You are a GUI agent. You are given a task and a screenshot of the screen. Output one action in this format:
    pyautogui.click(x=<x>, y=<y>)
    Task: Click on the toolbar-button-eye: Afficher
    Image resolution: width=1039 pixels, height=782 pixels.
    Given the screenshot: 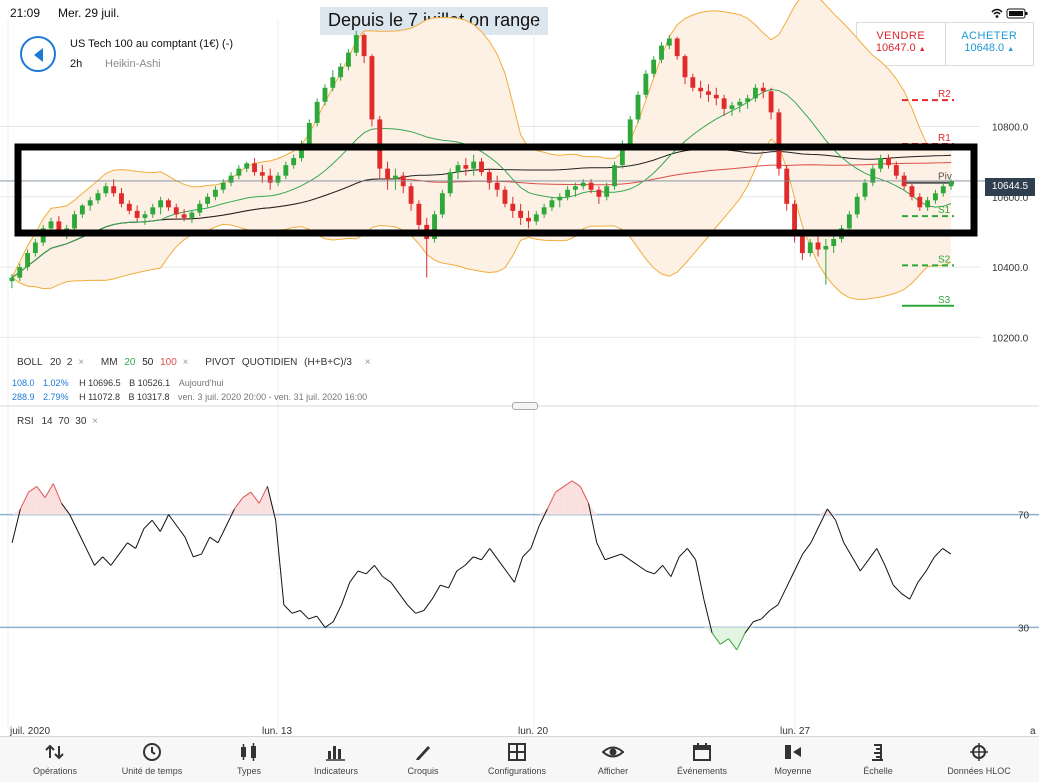 What is the action you would take?
    pyautogui.click(x=613, y=758)
    